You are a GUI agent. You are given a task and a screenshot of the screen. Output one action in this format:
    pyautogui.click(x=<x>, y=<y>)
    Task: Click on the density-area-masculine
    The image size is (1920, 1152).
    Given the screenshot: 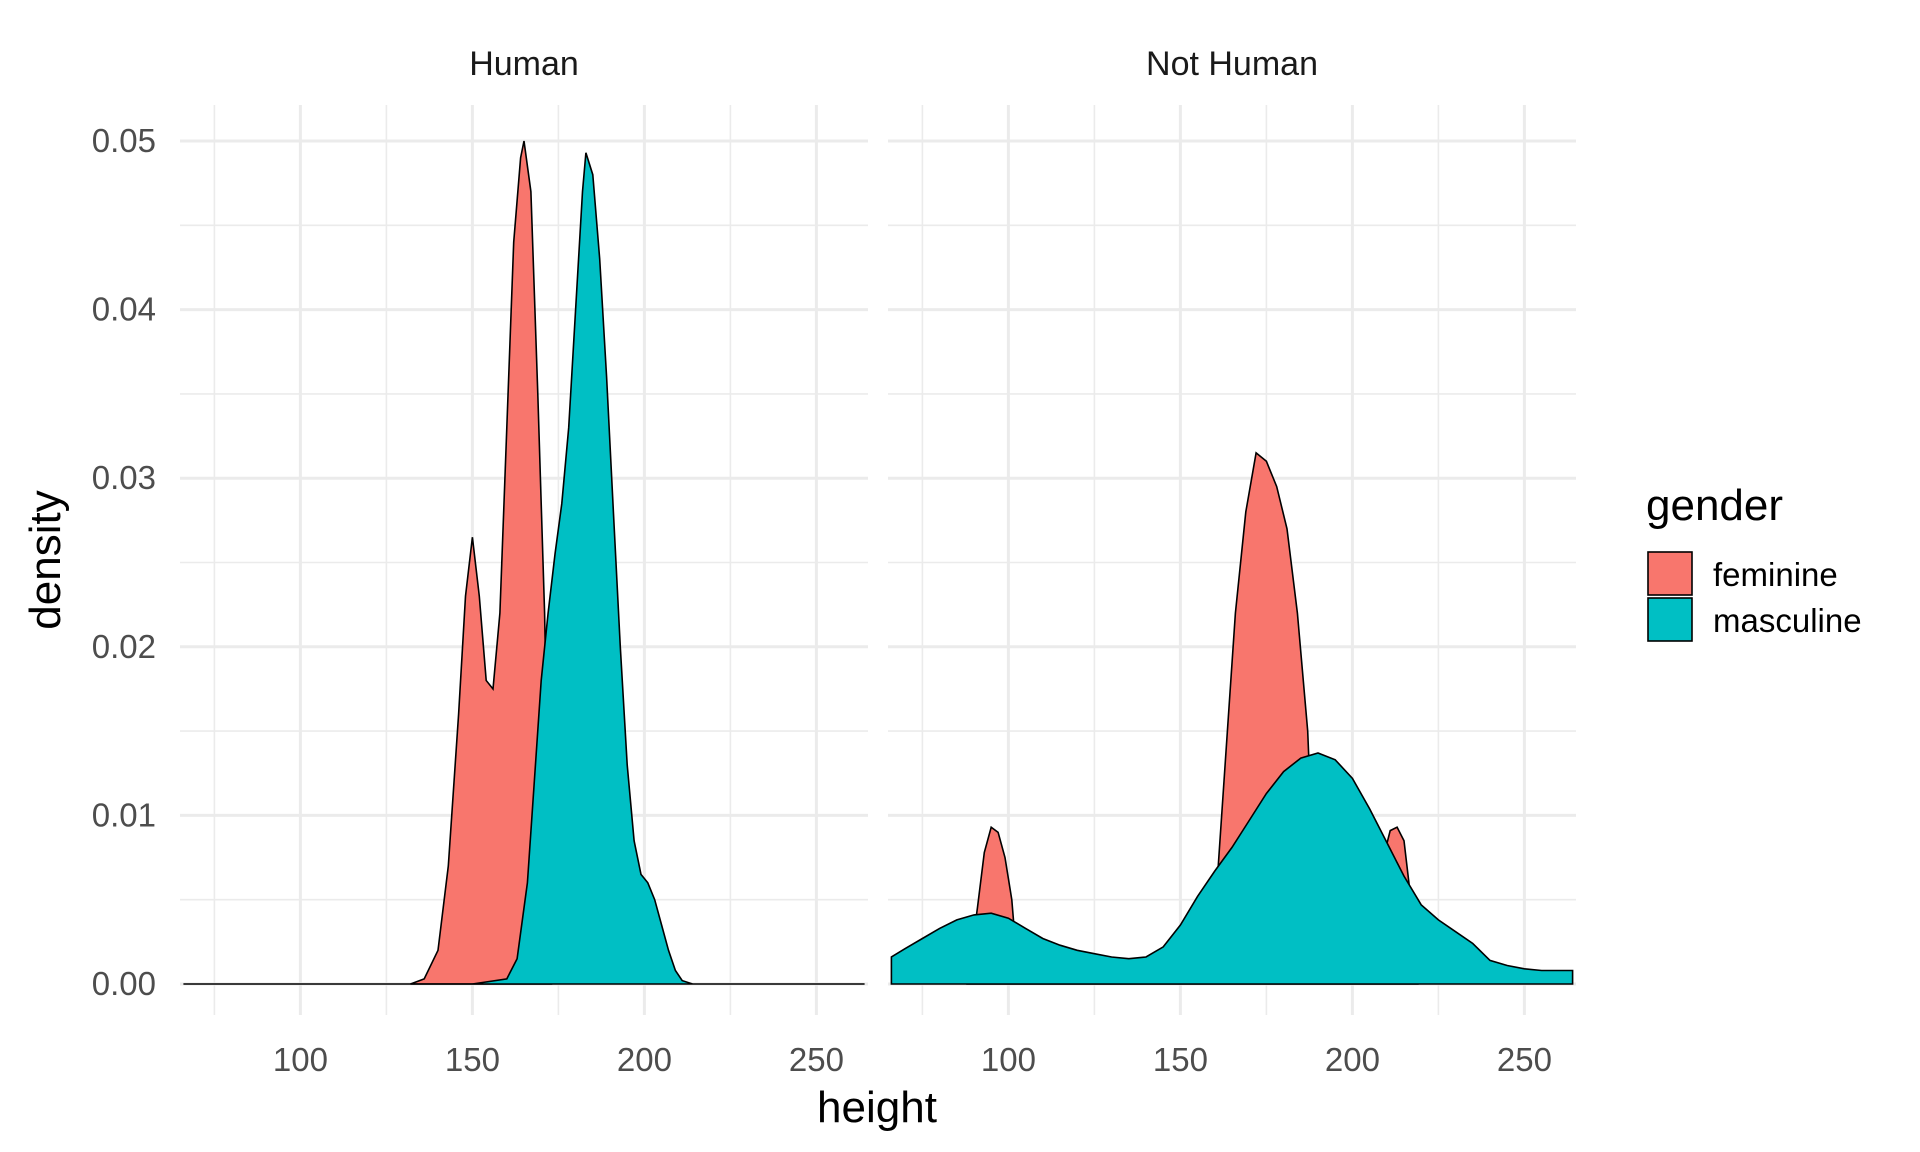 What is the action you would take?
    pyautogui.click(x=1232, y=868)
    